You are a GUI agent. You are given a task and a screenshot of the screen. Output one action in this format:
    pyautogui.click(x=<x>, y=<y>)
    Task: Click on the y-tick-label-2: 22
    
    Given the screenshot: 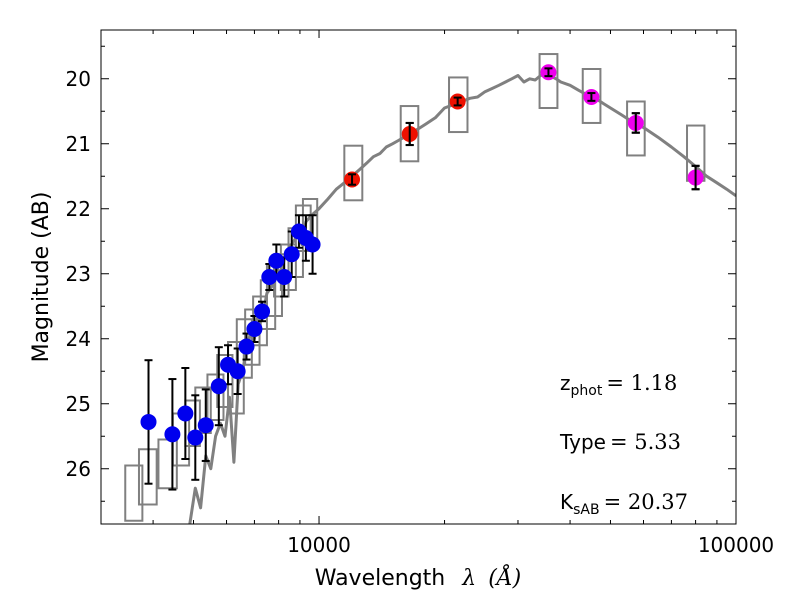 What is the action you would take?
    pyautogui.click(x=78, y=209)
    